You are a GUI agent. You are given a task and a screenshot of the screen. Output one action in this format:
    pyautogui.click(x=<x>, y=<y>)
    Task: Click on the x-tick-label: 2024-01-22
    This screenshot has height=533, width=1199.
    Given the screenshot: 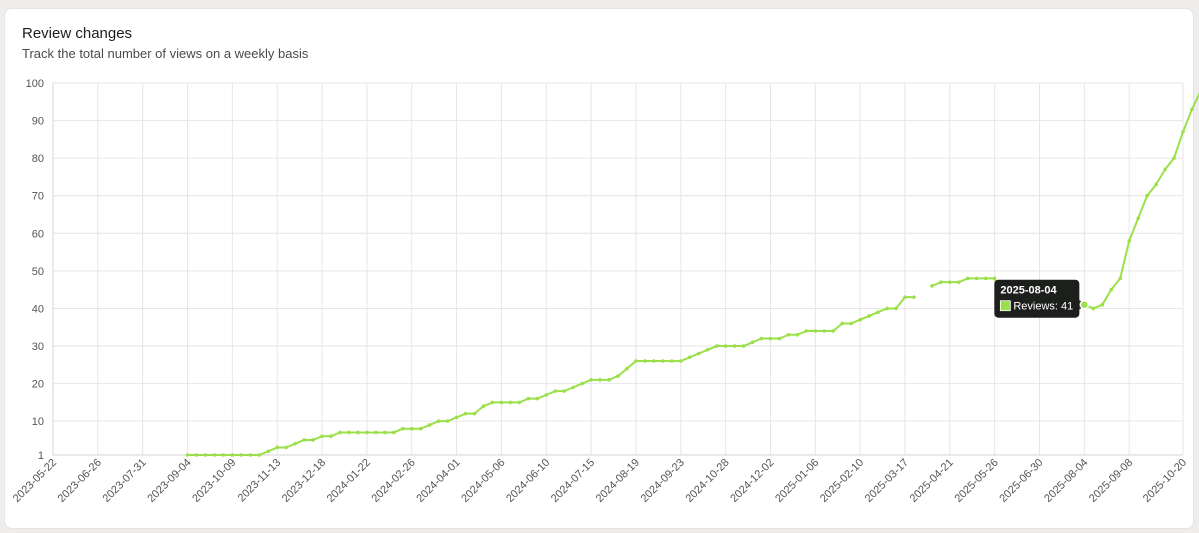 What is the action you would take?
    pyautogui.click(x=349, y=481)
    